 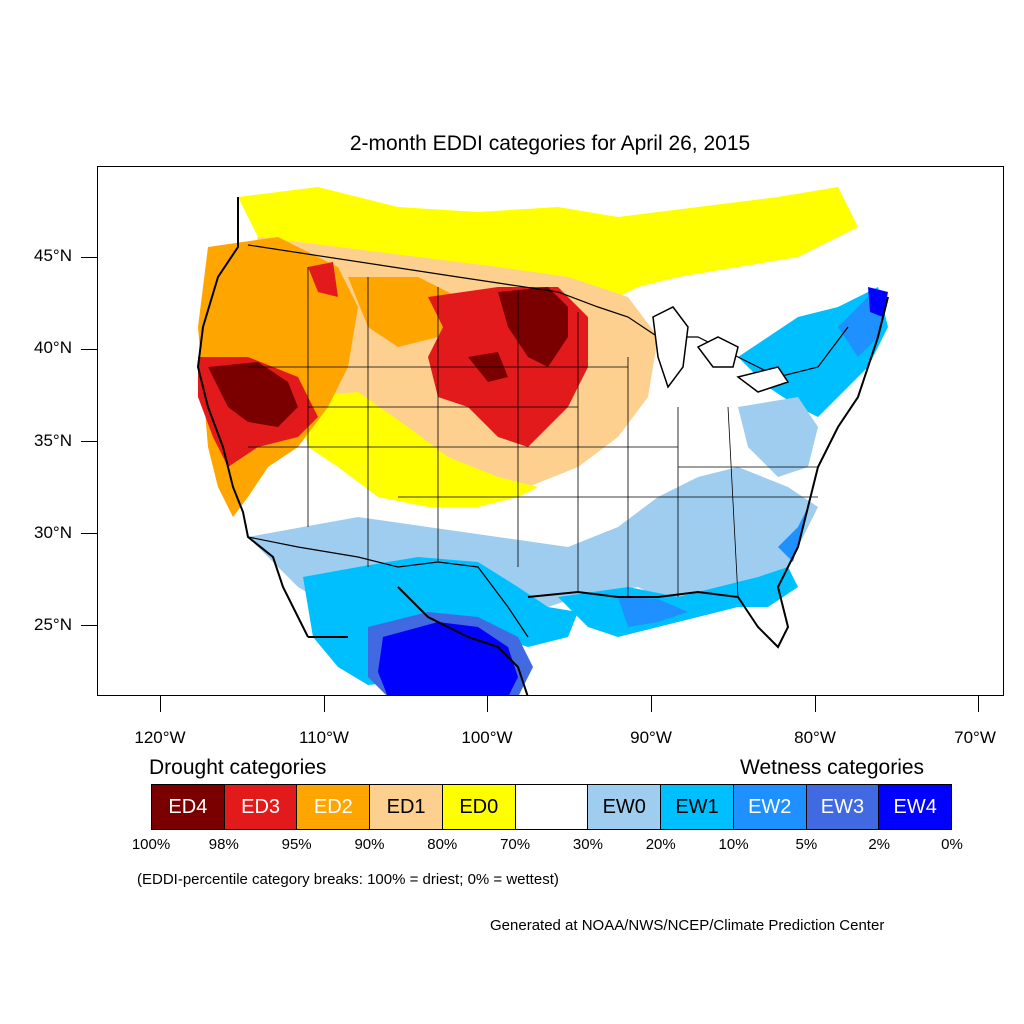 I want to click on break-label: 2%, so click(x=879, y=844).